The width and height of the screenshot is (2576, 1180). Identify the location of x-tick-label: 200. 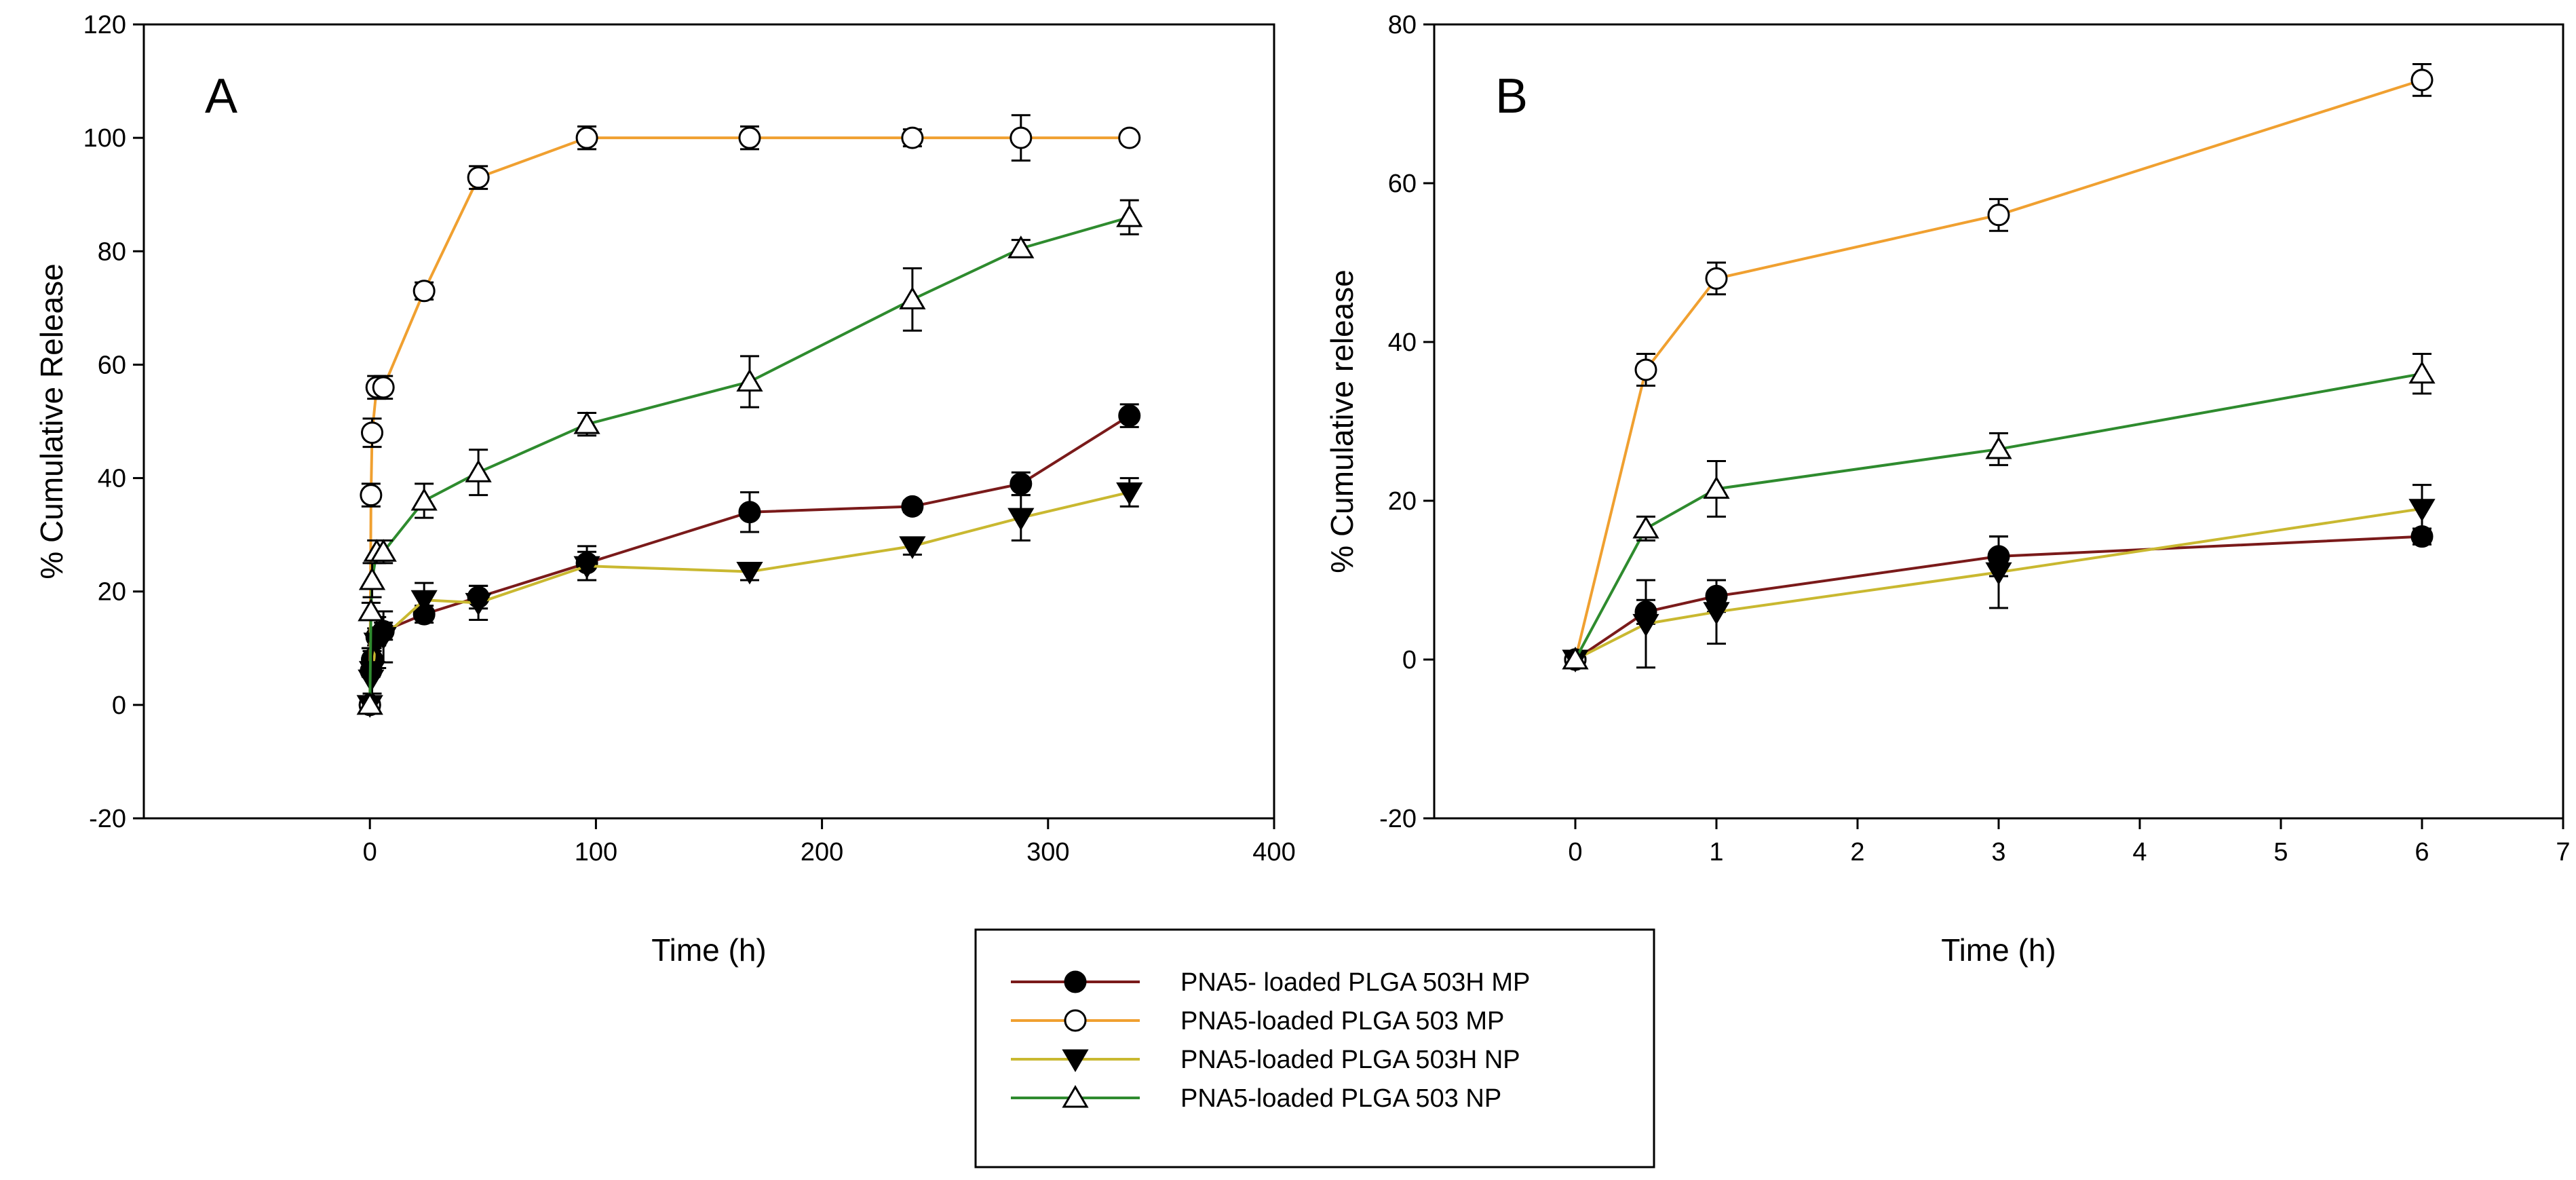
(822, 853).